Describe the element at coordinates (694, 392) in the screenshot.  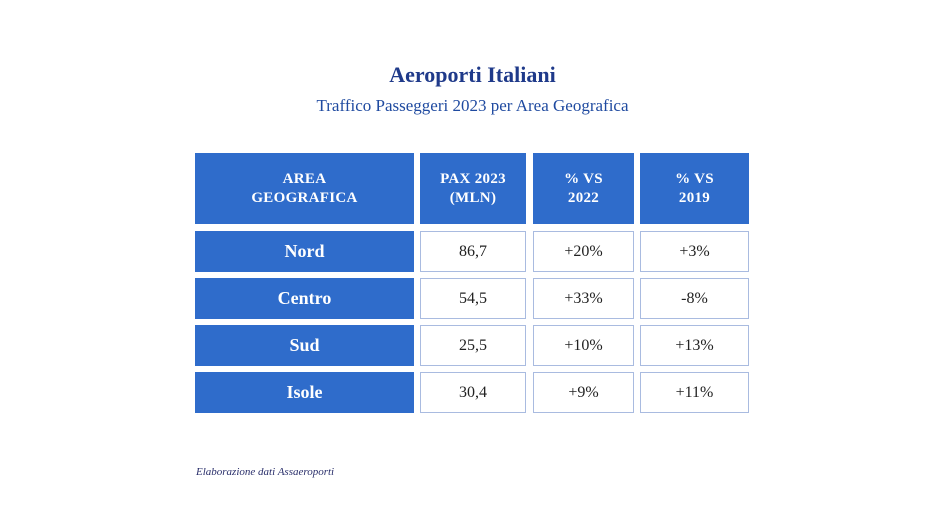
I see `table-cell: +11%` at that location.